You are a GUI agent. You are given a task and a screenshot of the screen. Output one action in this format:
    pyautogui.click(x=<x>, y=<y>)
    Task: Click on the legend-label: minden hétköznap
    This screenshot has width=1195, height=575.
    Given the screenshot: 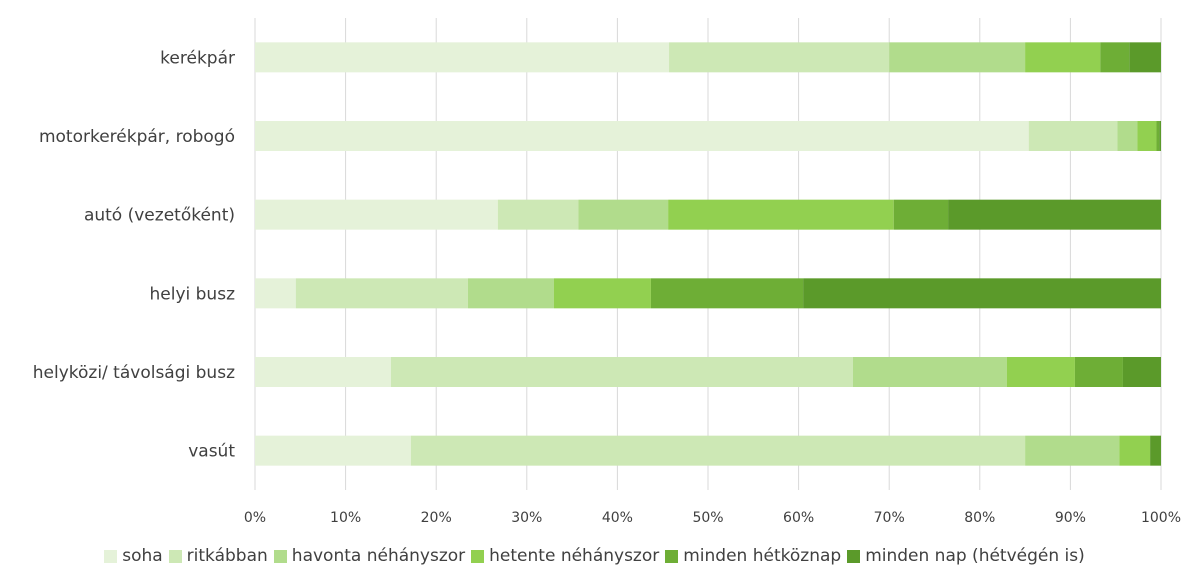 What is the action you would take?
    pyautogui.click(x=762, y=556)
    